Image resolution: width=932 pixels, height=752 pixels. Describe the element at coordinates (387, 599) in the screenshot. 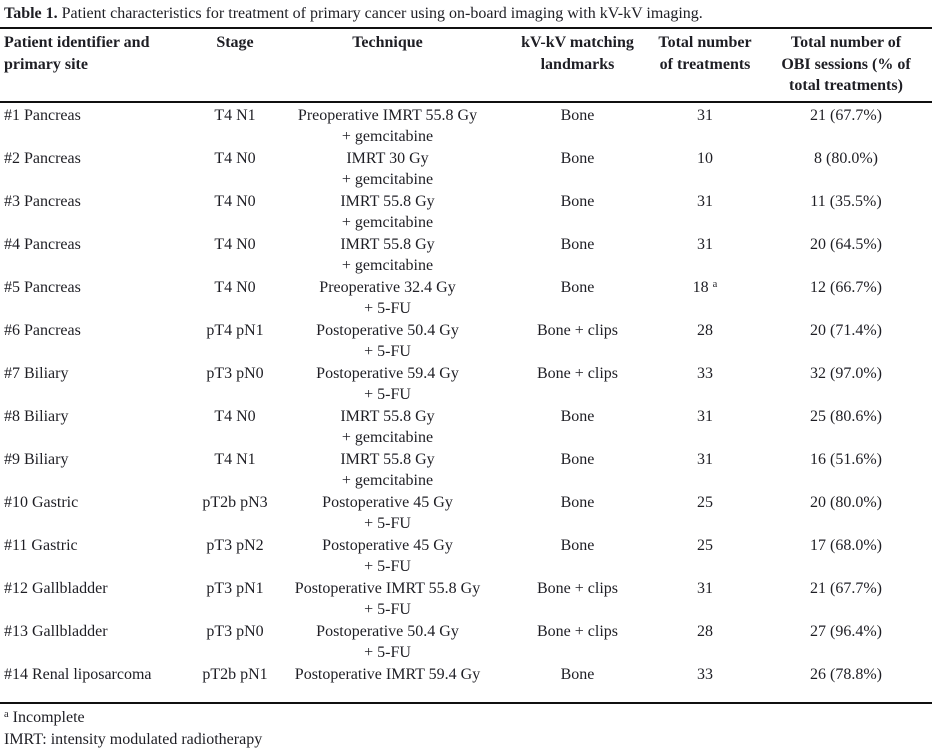

I see `technique-cell: Postoperative IMRT 55.8 Gy + 5-FU` at that location.